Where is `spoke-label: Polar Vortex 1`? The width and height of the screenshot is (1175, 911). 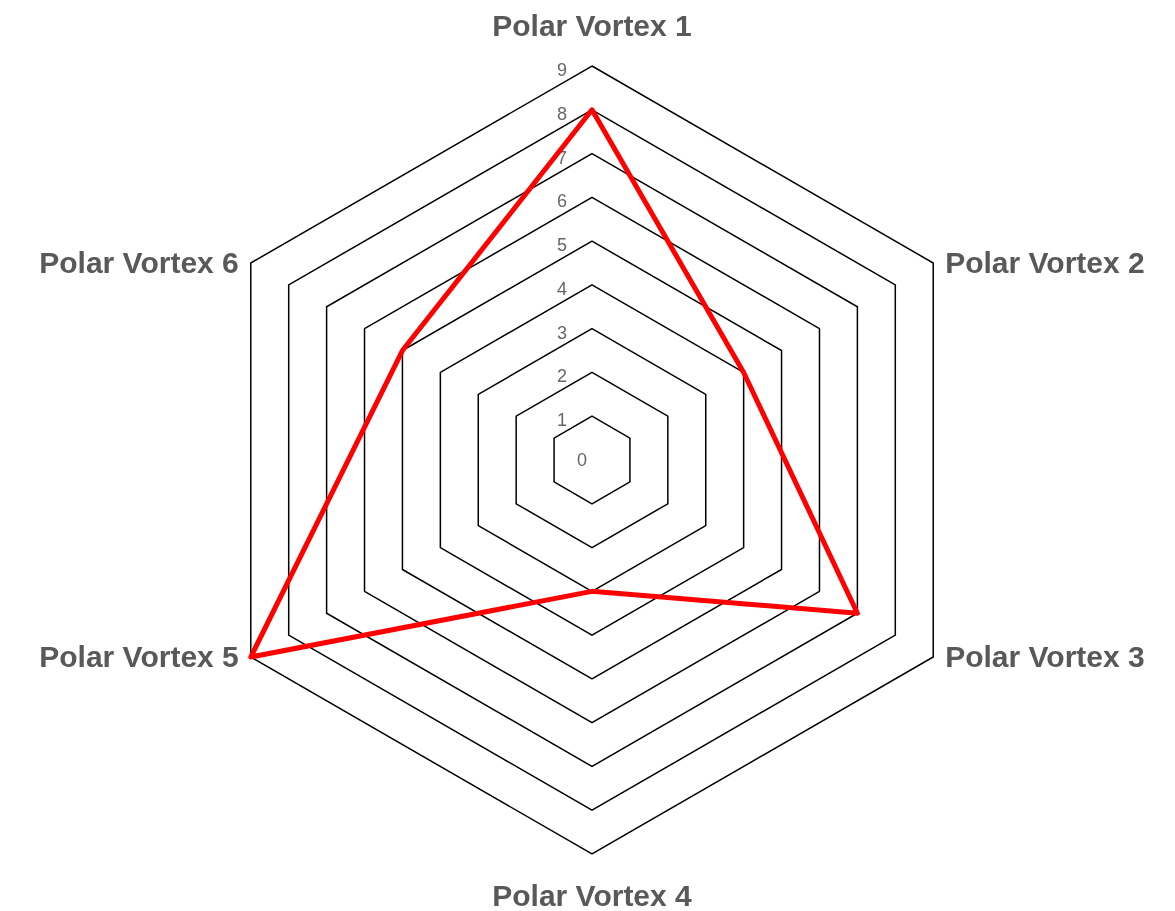 spoke-label: Polar Vortex 1 is located at coordinates (592, 25).